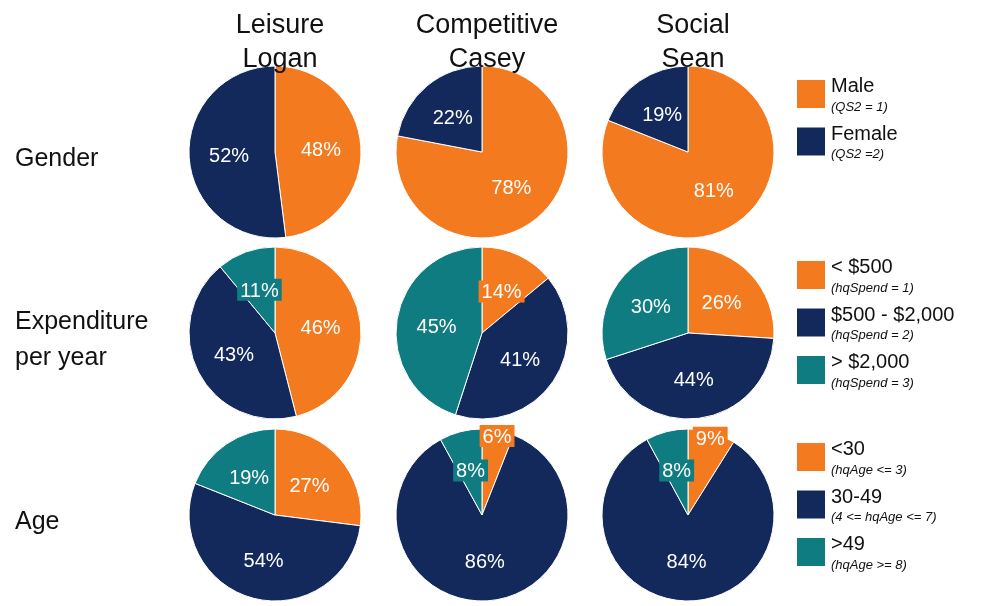 This screenshot has width=1003, height=606. Describe the element at coordinates (37, 520) in the screenshot. I see `text: Age` at that location.